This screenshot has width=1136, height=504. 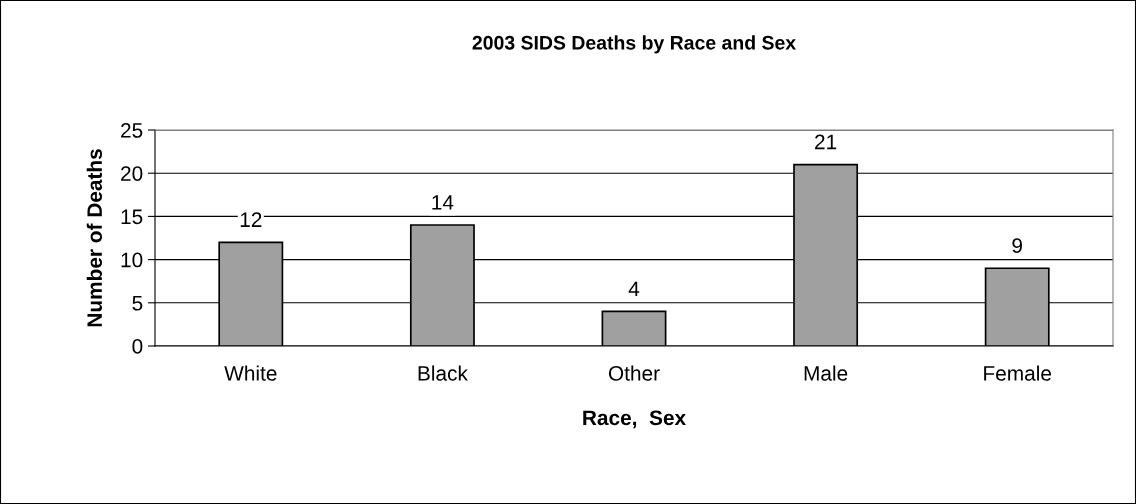 I want to click on data-label: 9, so click(x=1017, y=246).